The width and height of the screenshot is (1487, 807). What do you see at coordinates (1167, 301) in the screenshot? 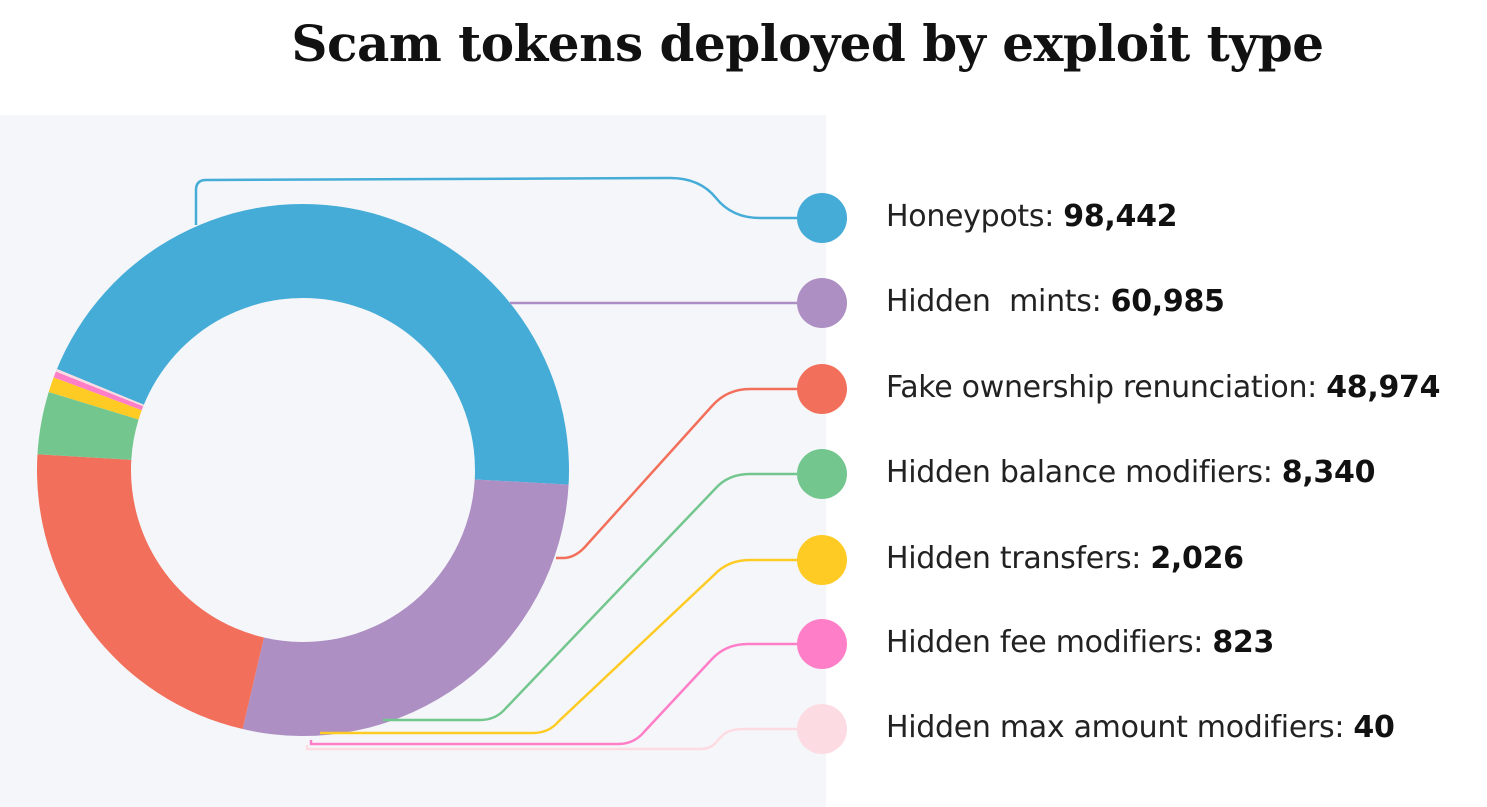
I see `legend-value: 60,985` at bounding box center [1167, 301].